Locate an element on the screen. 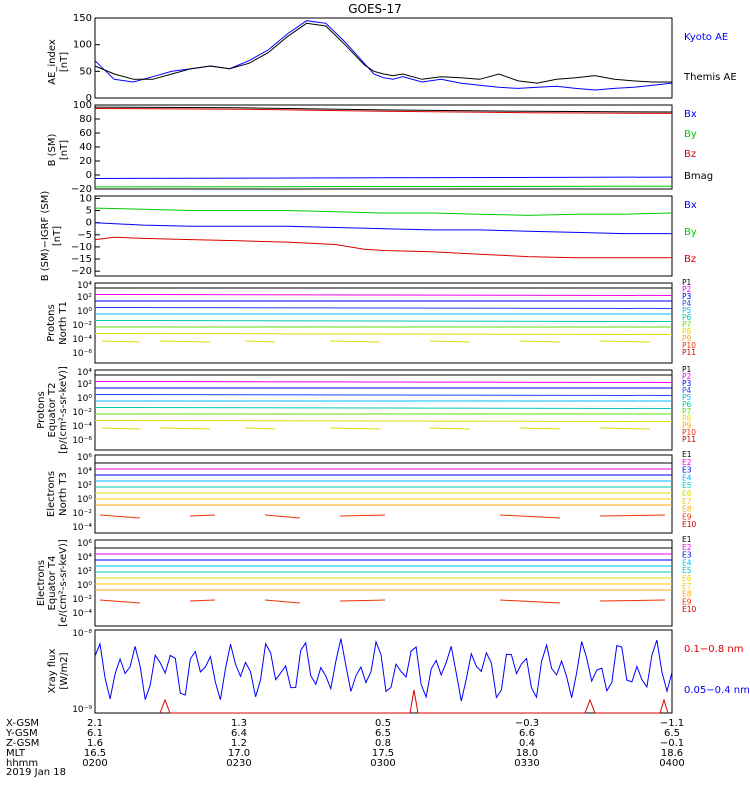  y-tick-label: 40 is located at coordinates (85, 147).